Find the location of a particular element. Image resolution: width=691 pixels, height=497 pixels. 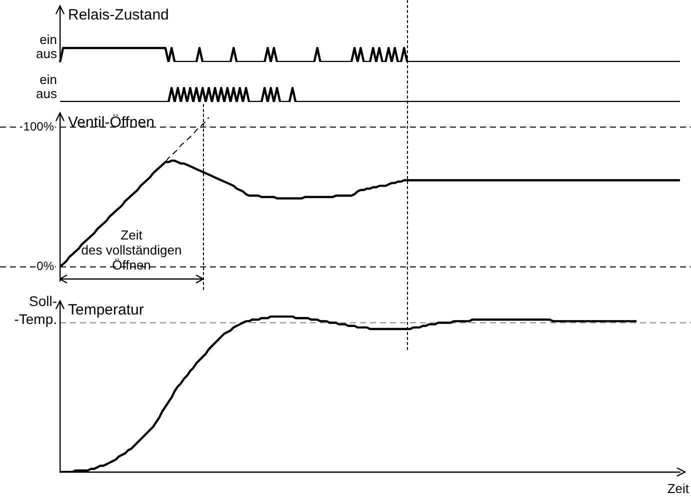

x-axis-title: Zeit is located at coordinates (678, 488).